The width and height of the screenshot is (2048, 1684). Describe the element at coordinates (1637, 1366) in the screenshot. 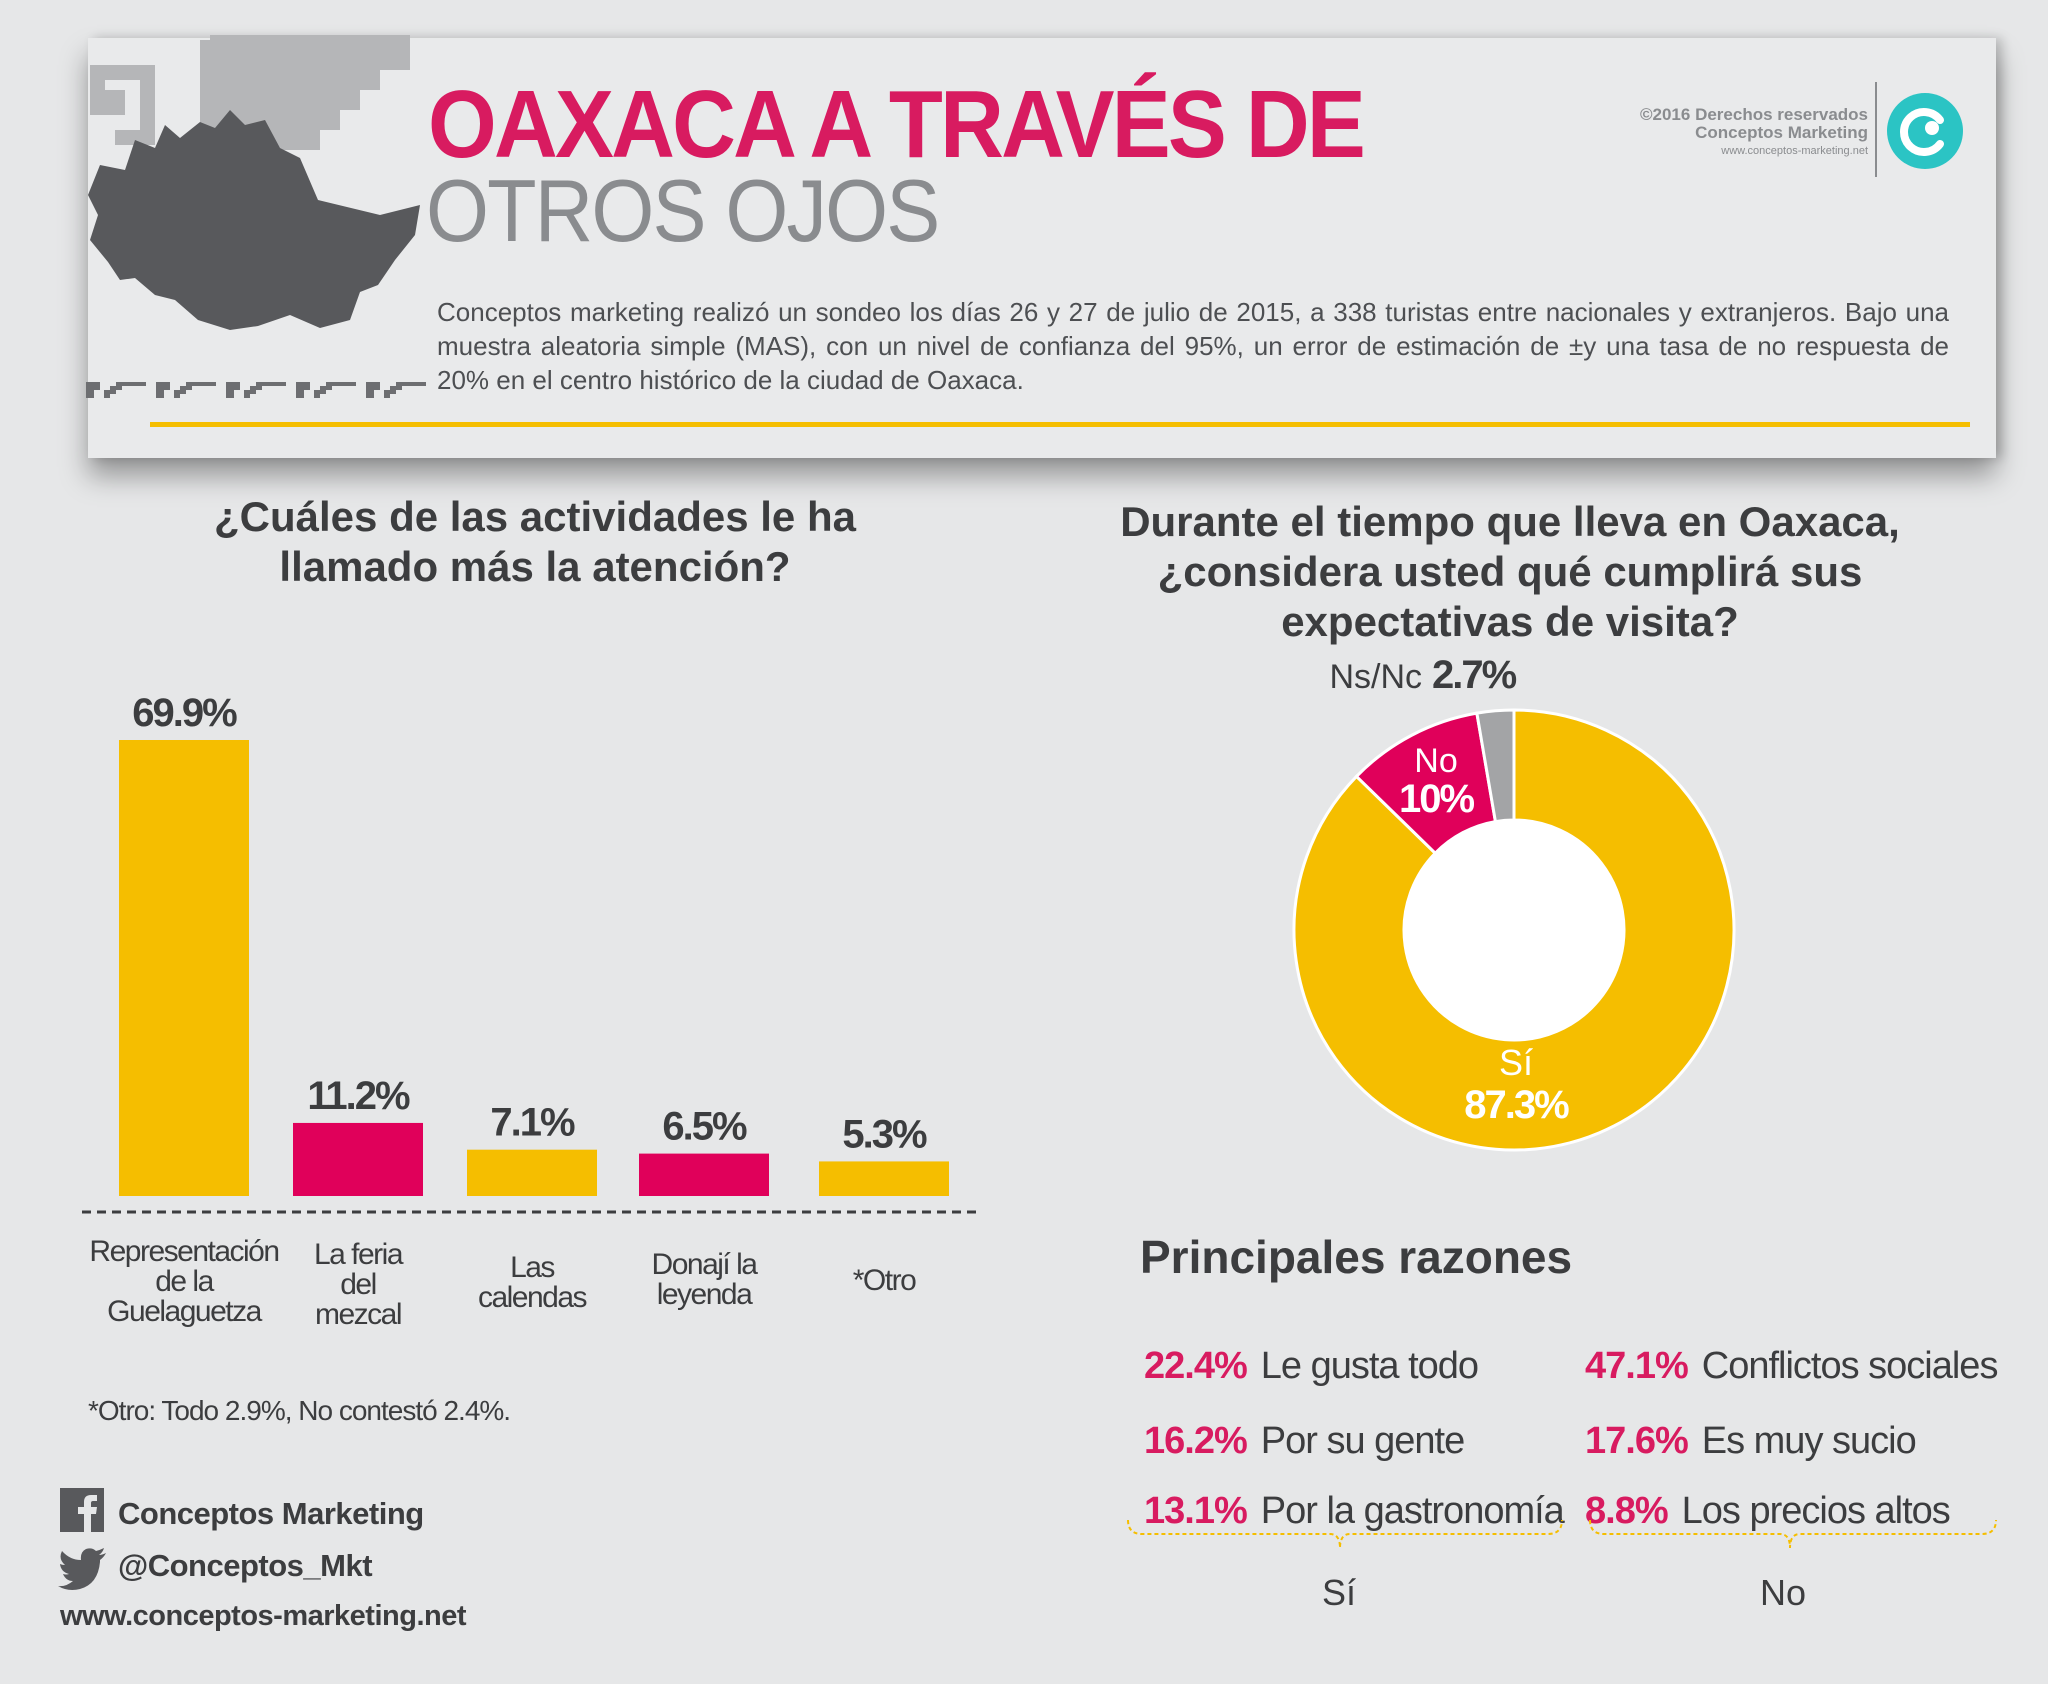

I see `reason-pct: 47.1%` at that location.